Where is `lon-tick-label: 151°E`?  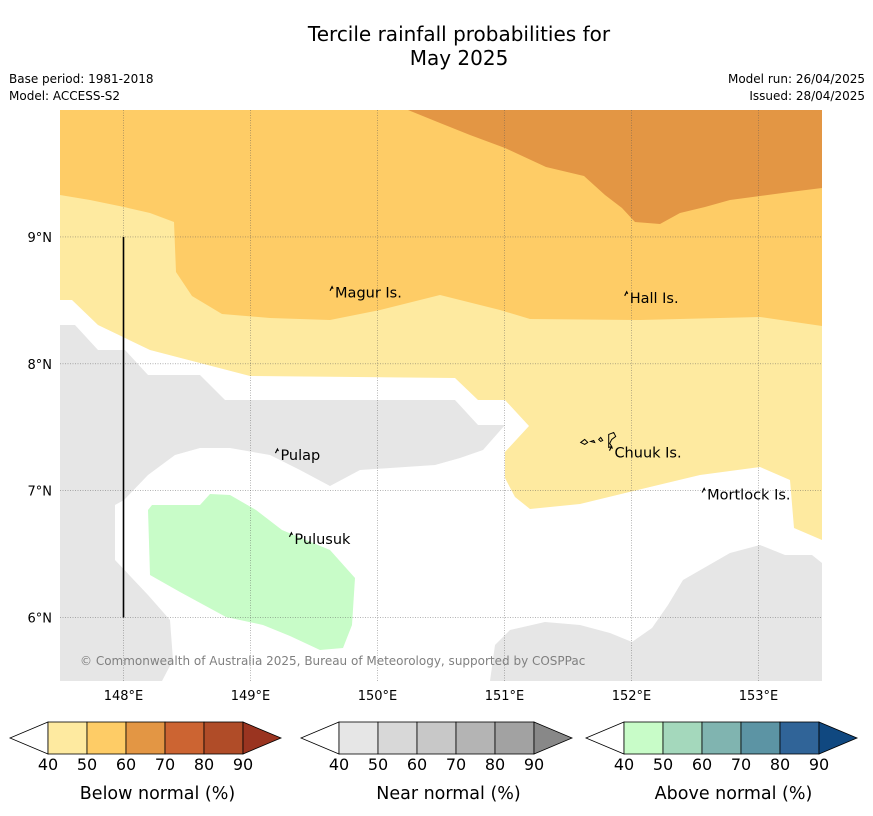 lon-tick-label: 151°E is located at coordinates (505, 696).